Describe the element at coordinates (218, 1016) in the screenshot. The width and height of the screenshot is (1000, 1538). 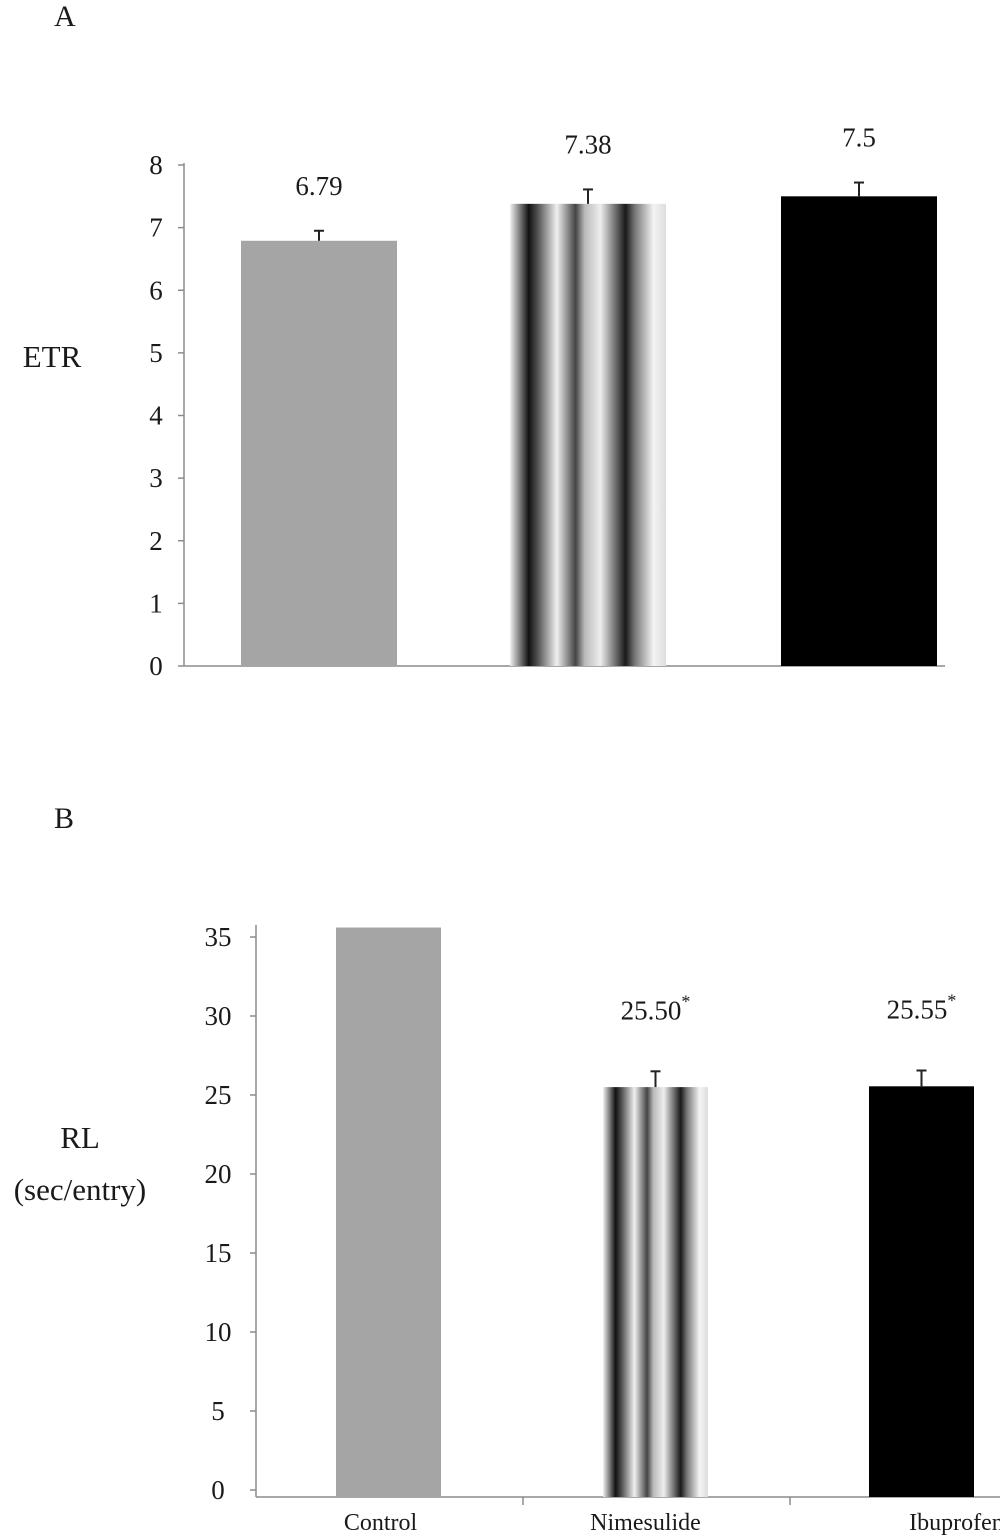
I see `y-tick-label: 30` at that location.